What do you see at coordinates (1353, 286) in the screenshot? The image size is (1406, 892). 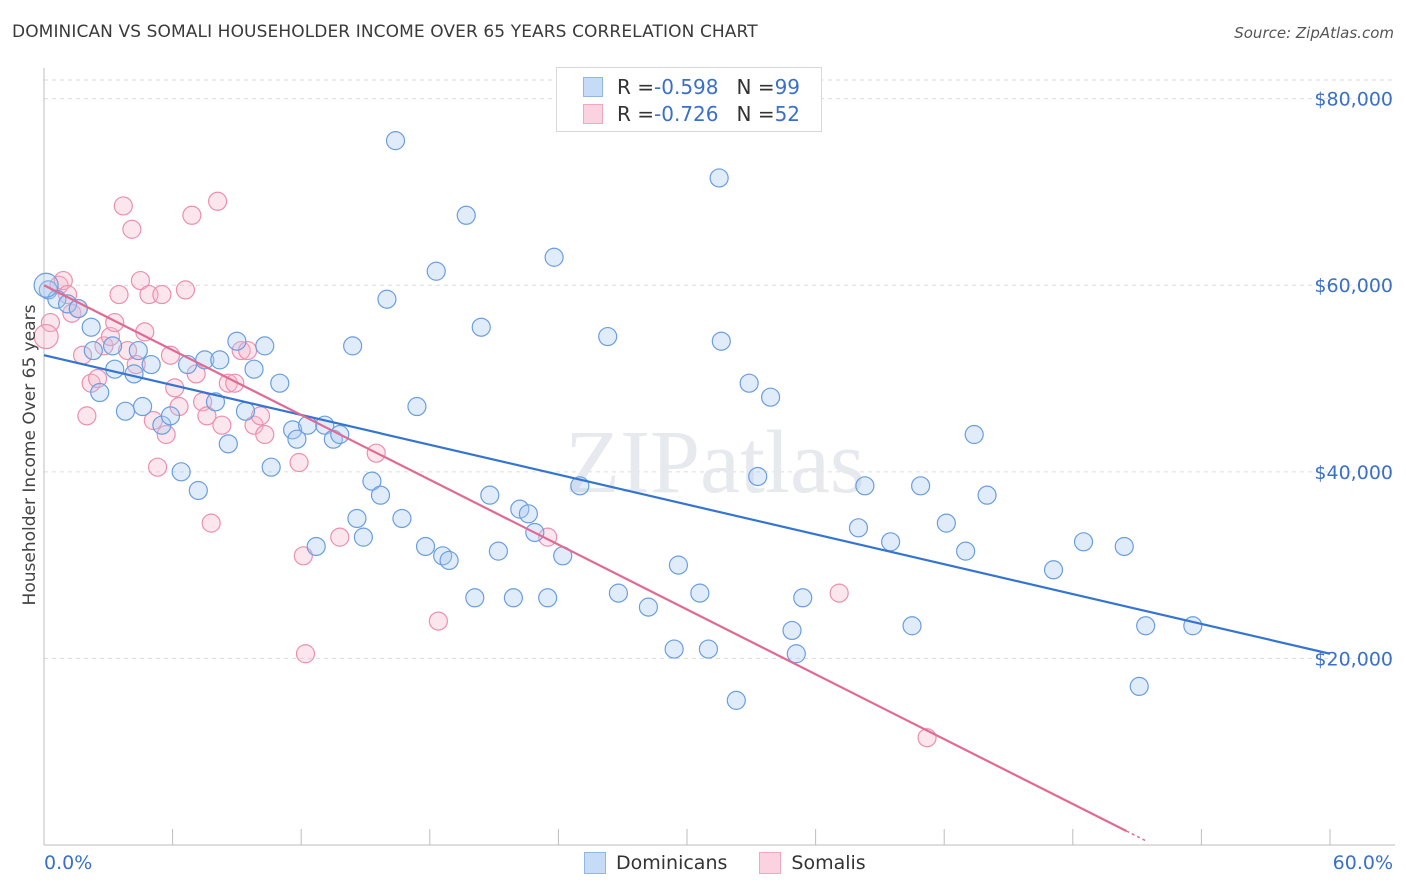 I see `y-tick-label: $60,000` at bounding box center [1353, 286].